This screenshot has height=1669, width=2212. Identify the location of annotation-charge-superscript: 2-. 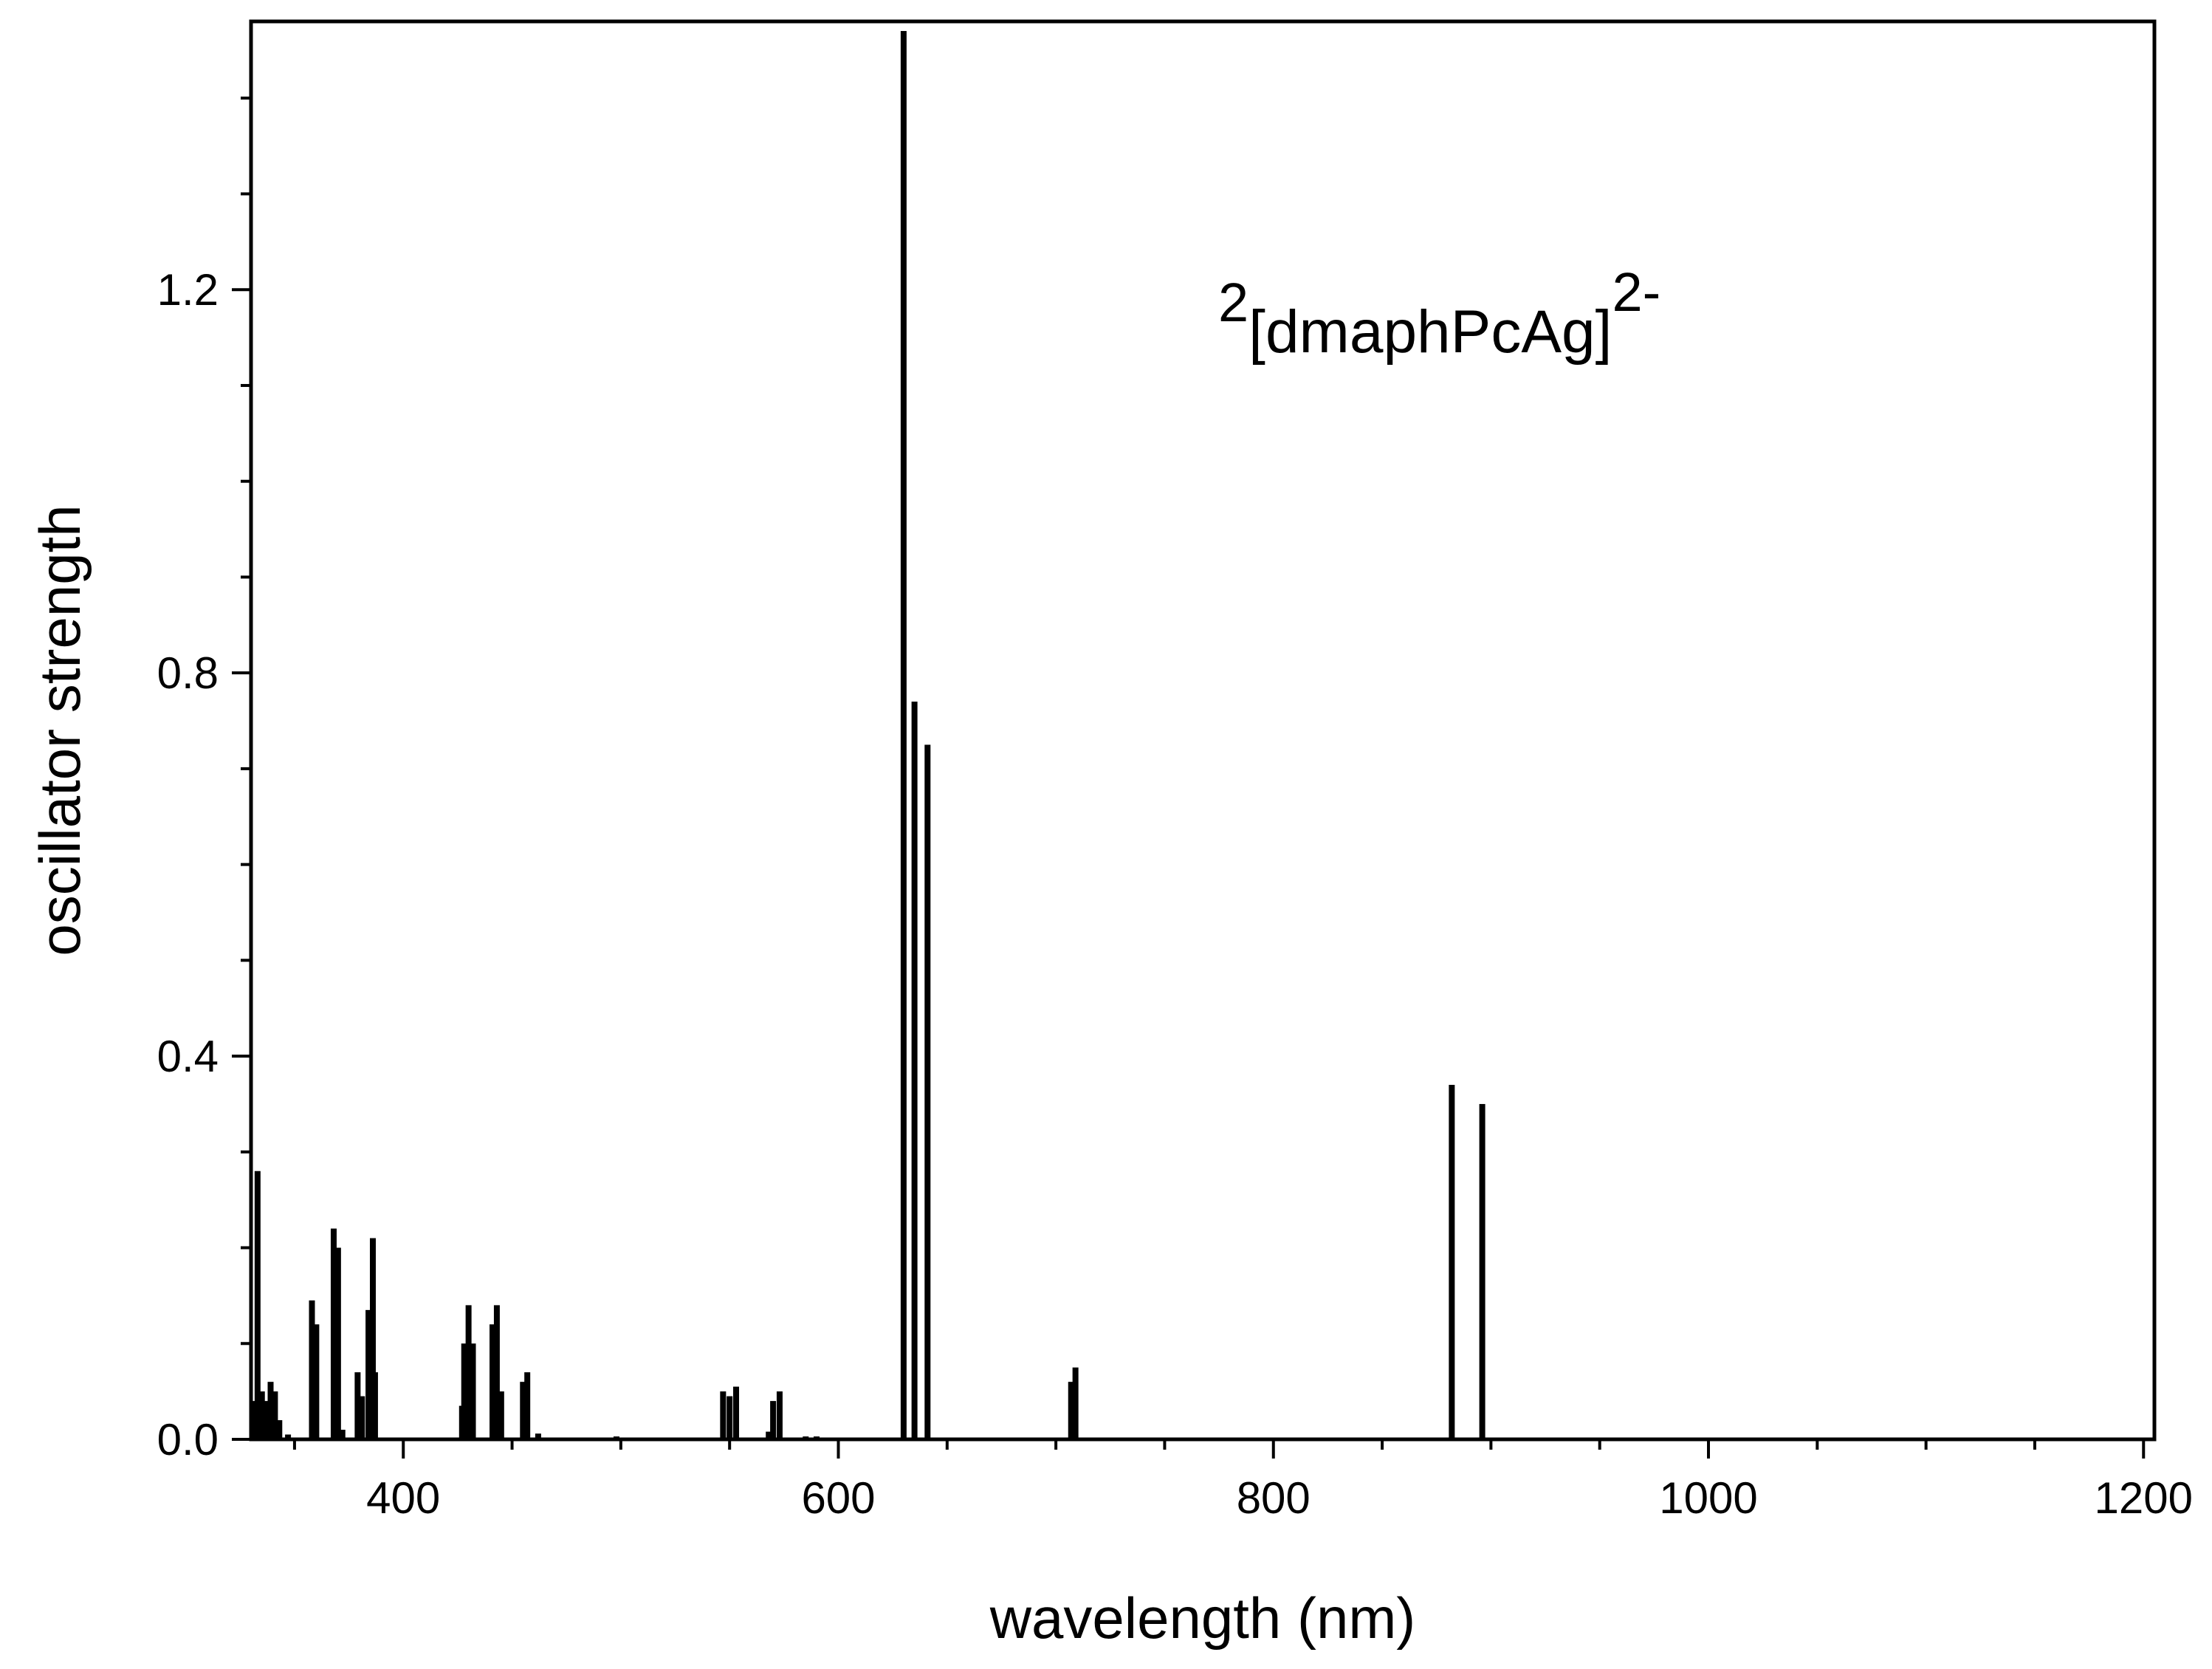
(1636, 292).